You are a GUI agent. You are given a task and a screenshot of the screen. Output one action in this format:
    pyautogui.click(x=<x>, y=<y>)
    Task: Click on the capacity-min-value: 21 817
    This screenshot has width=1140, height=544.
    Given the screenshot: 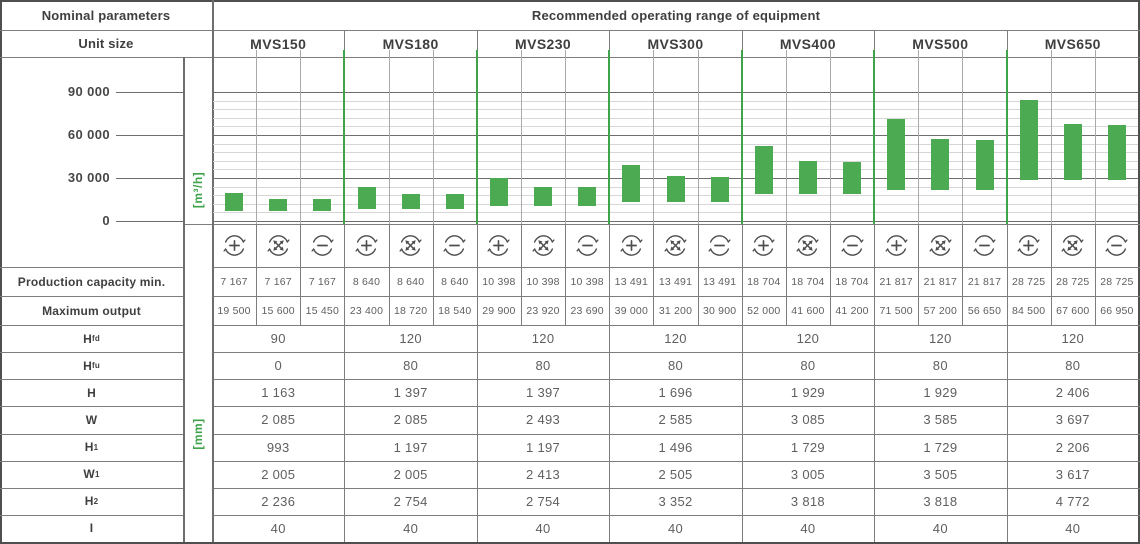 What is the action you would take?
    pyautogui.click(x=940, y=281)
    